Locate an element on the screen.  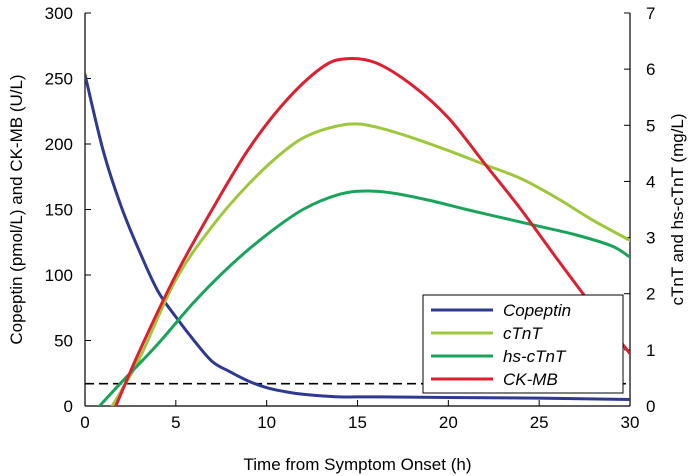
legend-label: hs-cTnT is located at coordinates (535, 356).